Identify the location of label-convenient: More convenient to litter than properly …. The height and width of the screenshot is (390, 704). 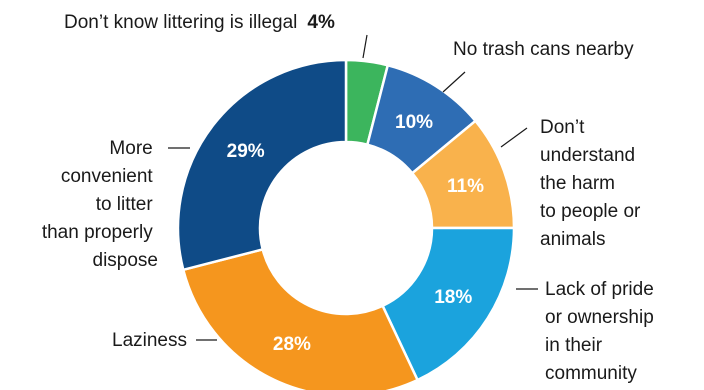
(100, 204).